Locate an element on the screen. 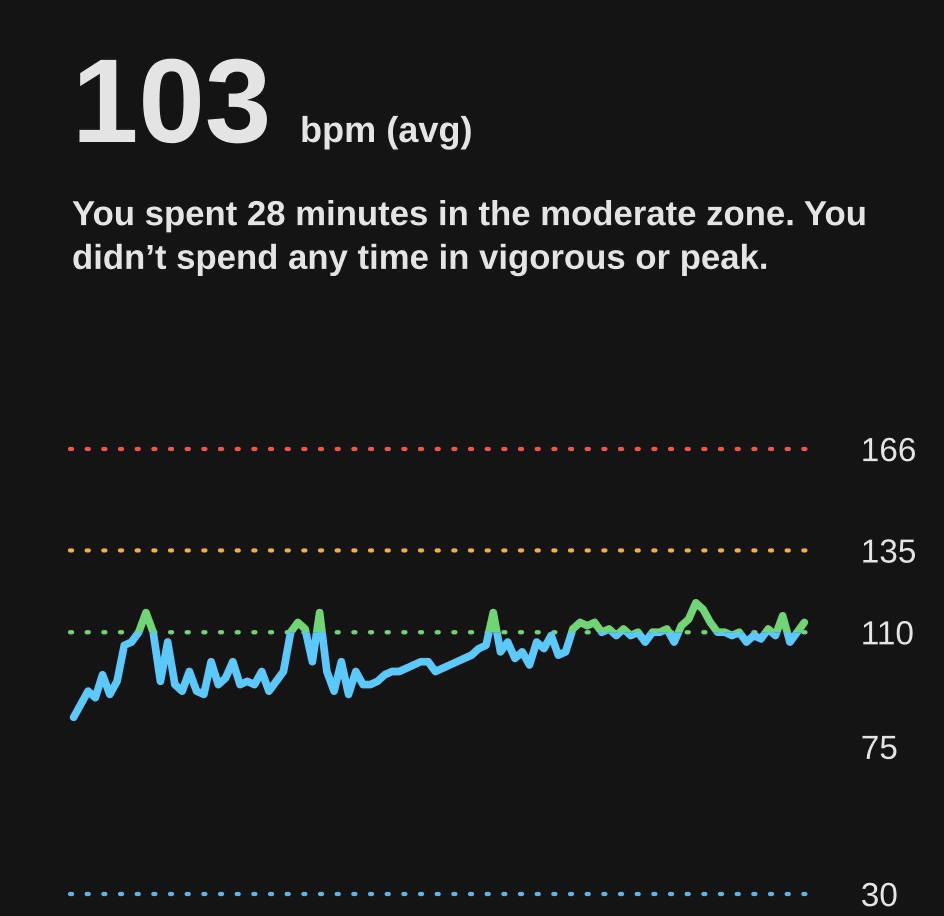  chart-title: 103 is located at coordinates (173, 101).